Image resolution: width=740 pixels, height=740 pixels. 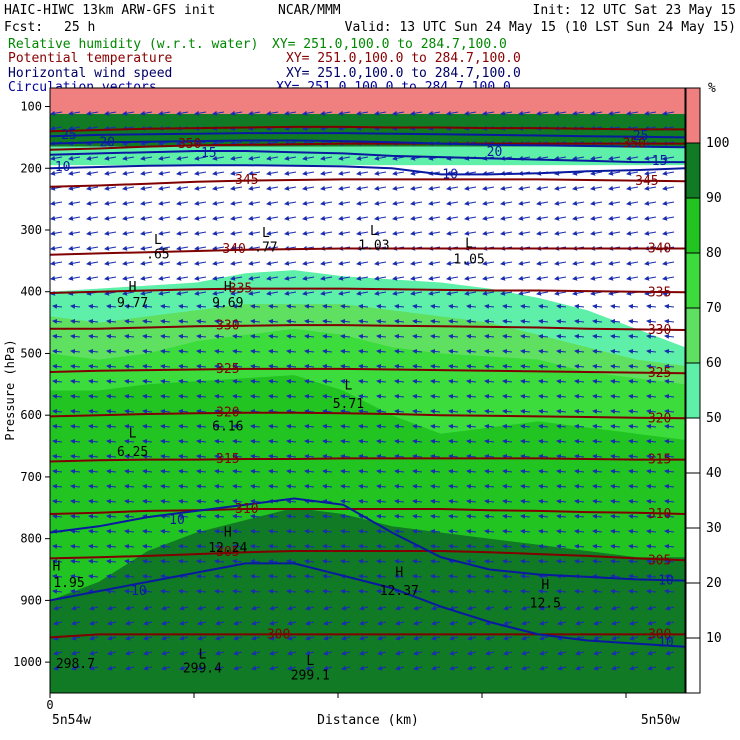 I want to click on contour-label-37: .77, so click(x=265, y=247).